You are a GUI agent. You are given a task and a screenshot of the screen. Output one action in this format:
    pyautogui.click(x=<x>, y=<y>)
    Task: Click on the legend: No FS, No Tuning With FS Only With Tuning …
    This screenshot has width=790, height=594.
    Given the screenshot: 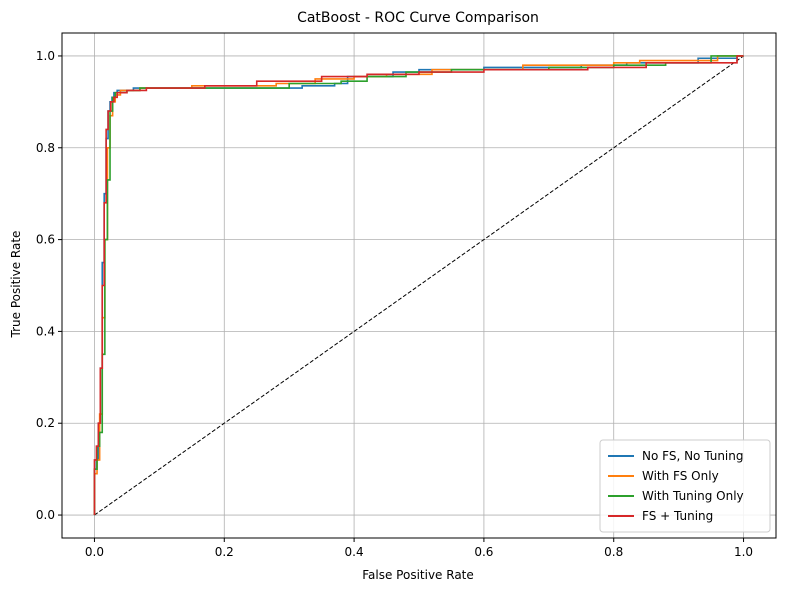 What is the action you would take?
    pyautogui.click(x=685, y=486)
    